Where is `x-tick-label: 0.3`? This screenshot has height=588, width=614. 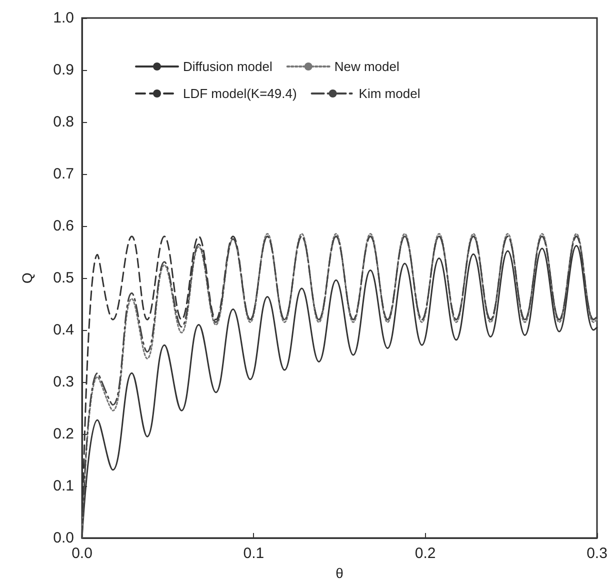
x-tick-label: 0.3 is located at coordinates (597, 553).